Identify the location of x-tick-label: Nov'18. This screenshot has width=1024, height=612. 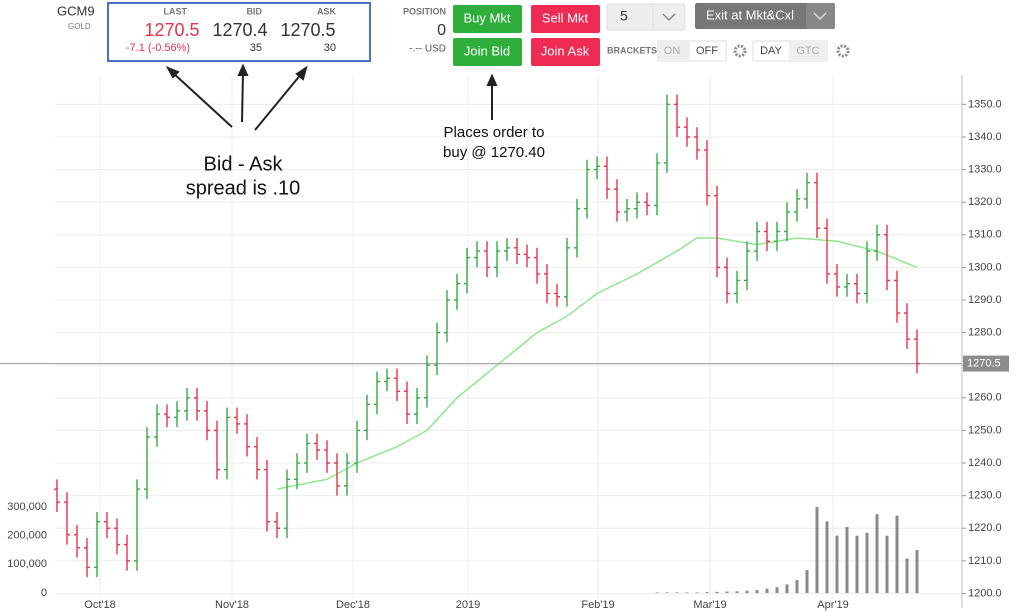
(232, 605).